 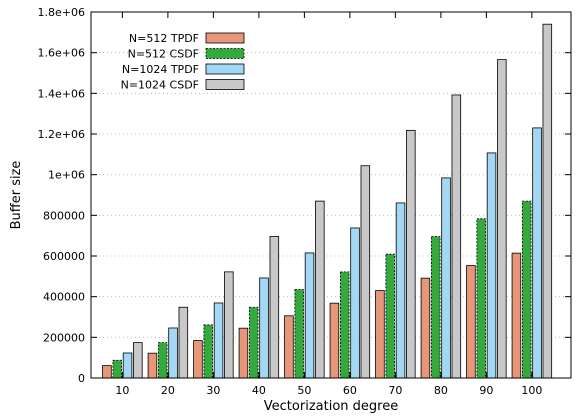 What do you see at coordinates (122, 390) in the screenshot?
I see `x-tick-label: 10` at bounding box center [122, 390].